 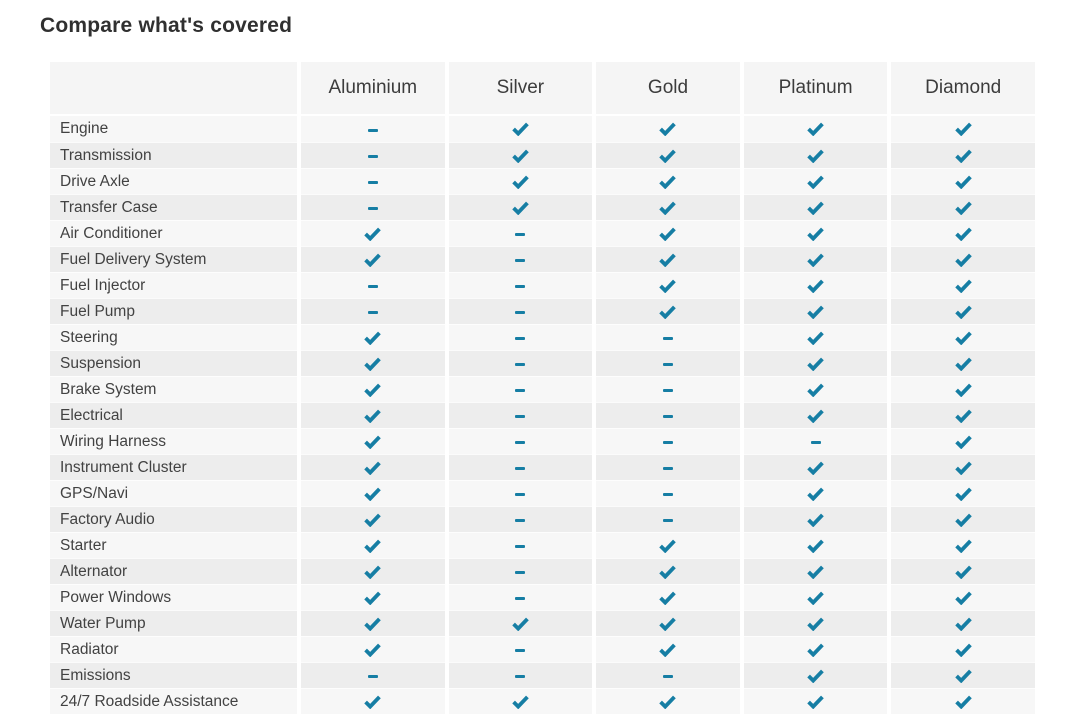 What do you see at coordinates (542, 363) in the screenshot?
I see `table-row: Suspension` at bounding box center [542, 363].